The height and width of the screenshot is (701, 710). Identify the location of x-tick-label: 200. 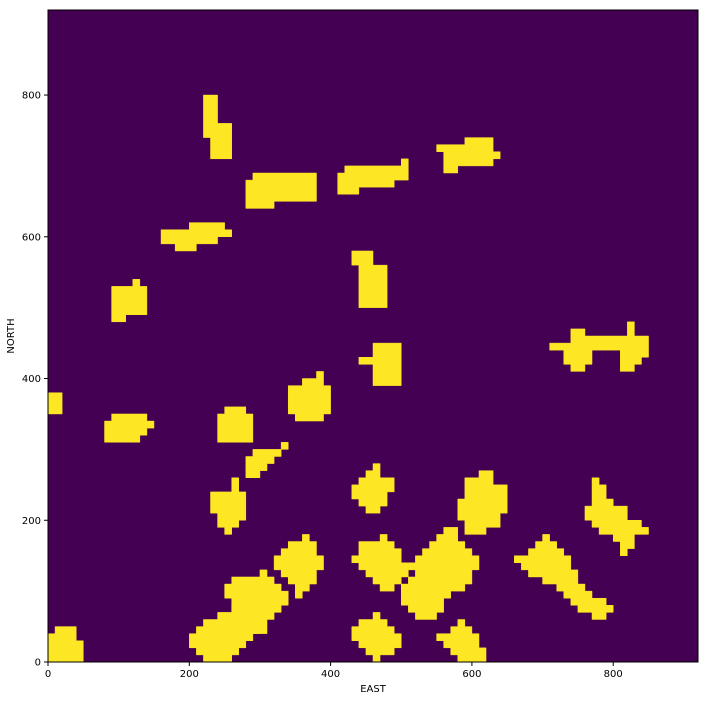
(189, 674).